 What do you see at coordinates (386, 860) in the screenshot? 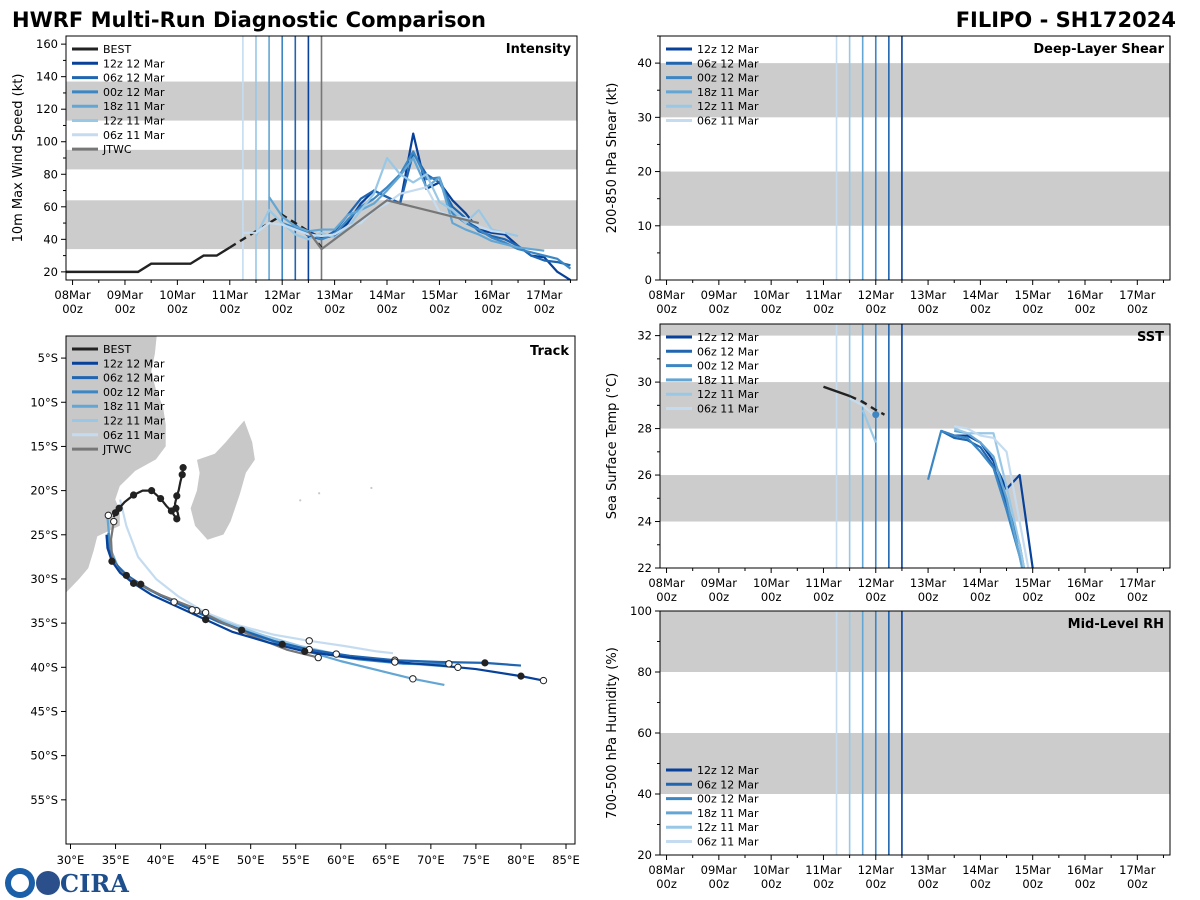
I see `track-xtick-label: 65°E` at bounding box center [386, 860].